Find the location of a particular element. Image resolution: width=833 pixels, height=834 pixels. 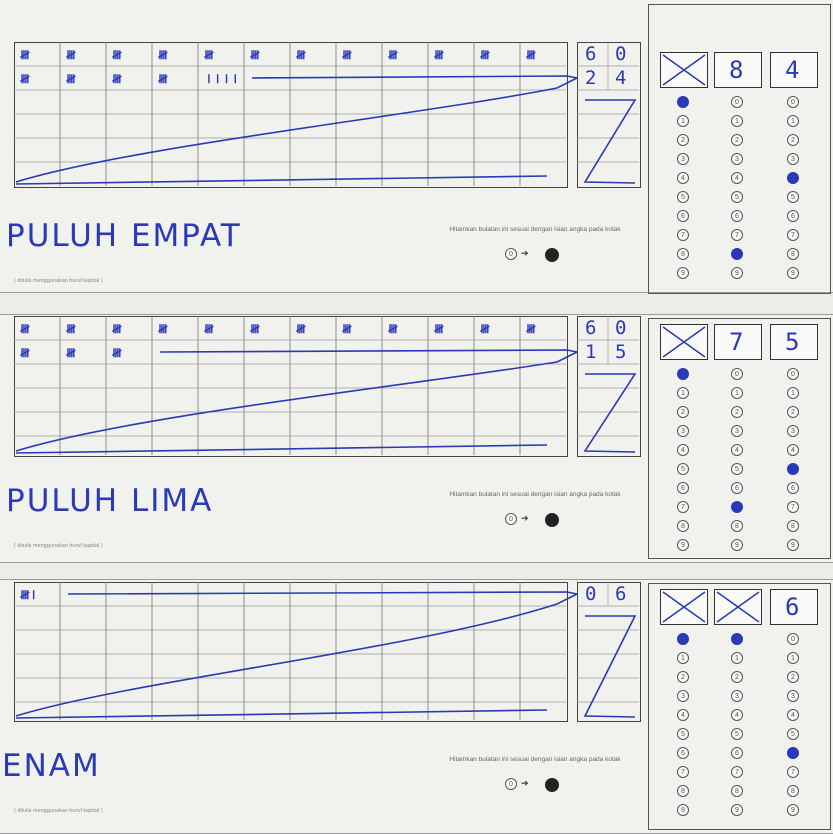

capital-letters-note: ( ditulis menggunakan huruf kapital ) is located at coordinates (58, 546).